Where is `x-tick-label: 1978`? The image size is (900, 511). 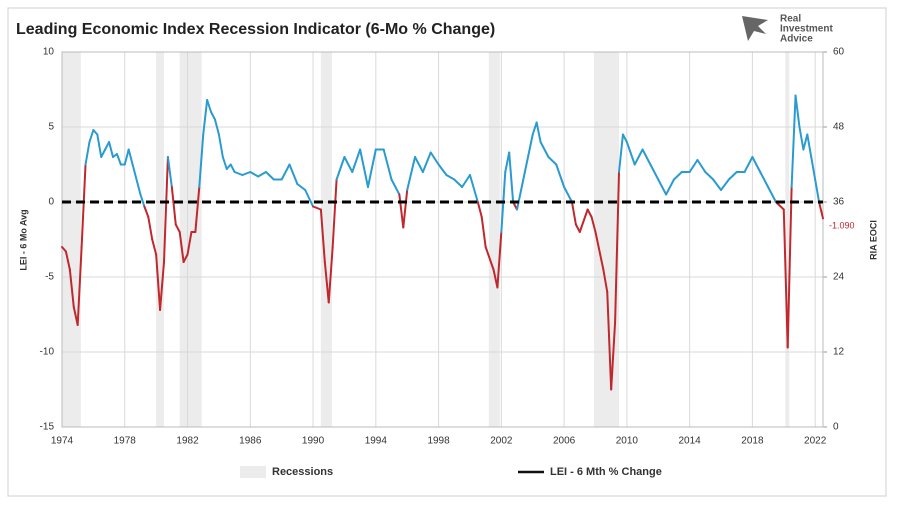 x-tick-label: 1978 is located at coordinates (125, 441).